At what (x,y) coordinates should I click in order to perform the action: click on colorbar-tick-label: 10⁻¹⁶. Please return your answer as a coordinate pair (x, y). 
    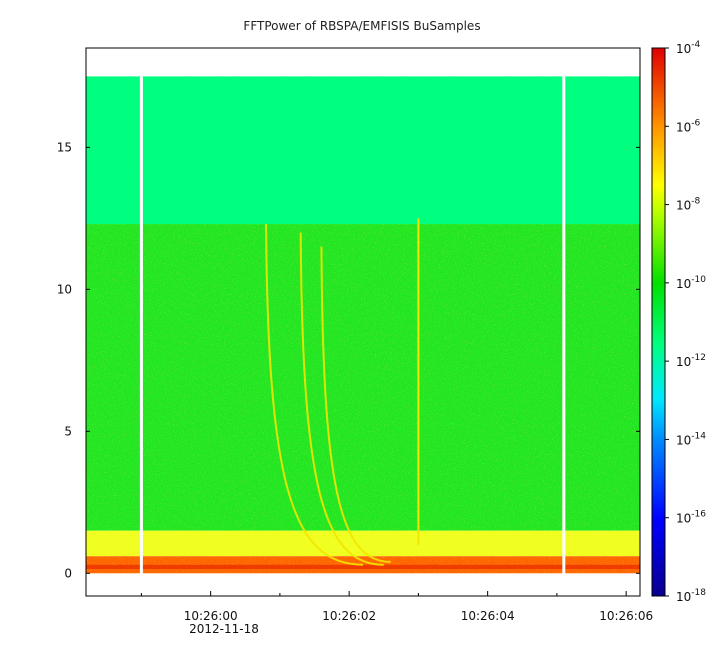
    Looking at the image, I should click on (691, 518).